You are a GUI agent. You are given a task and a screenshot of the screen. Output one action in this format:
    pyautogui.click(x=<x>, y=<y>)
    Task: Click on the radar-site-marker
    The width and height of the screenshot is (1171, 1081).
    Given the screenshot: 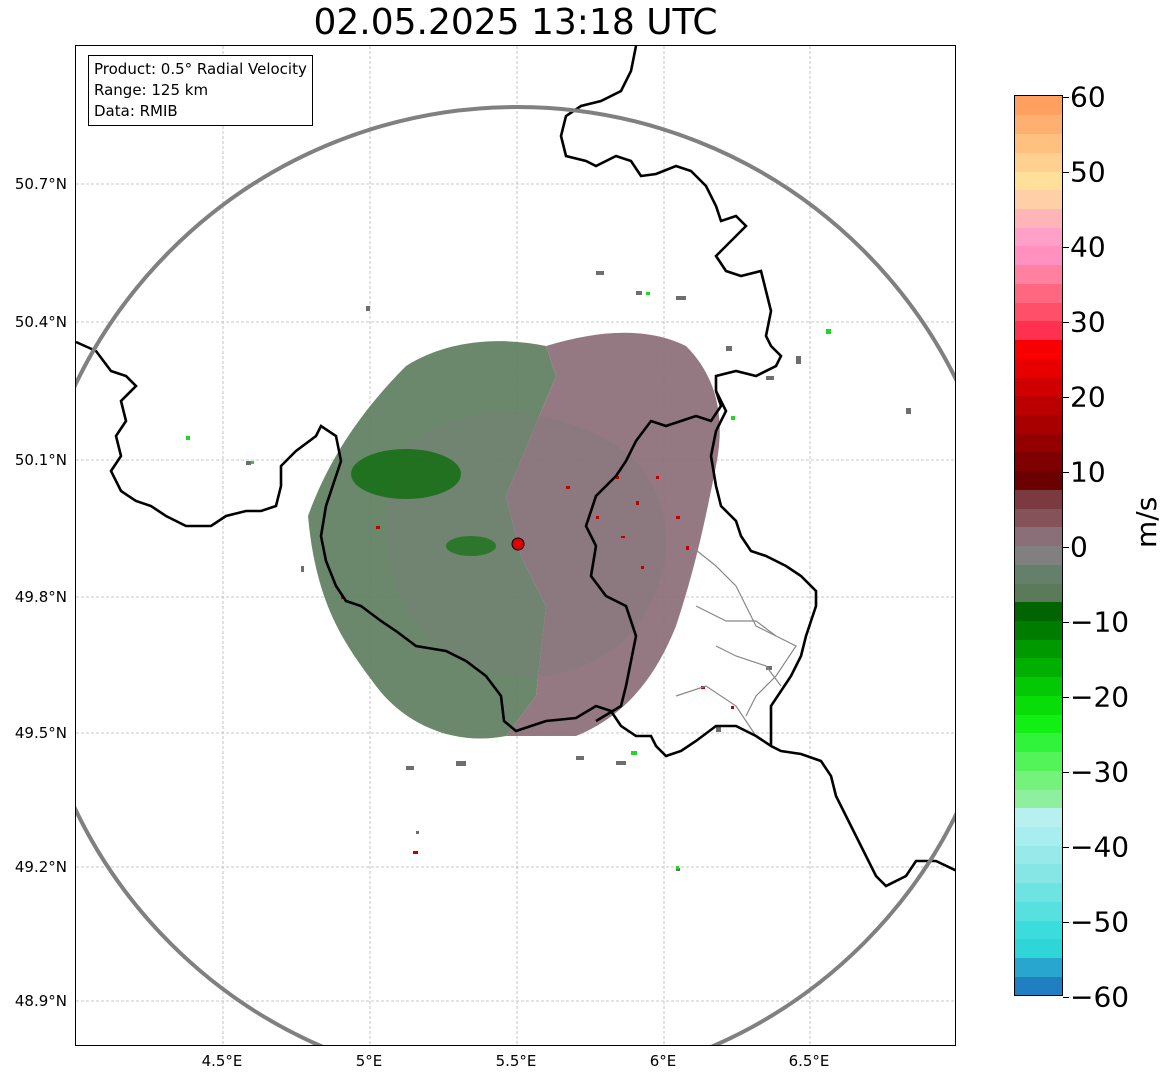 What is the action you would take?
    pyautogui.click(x=518, y=544)
    